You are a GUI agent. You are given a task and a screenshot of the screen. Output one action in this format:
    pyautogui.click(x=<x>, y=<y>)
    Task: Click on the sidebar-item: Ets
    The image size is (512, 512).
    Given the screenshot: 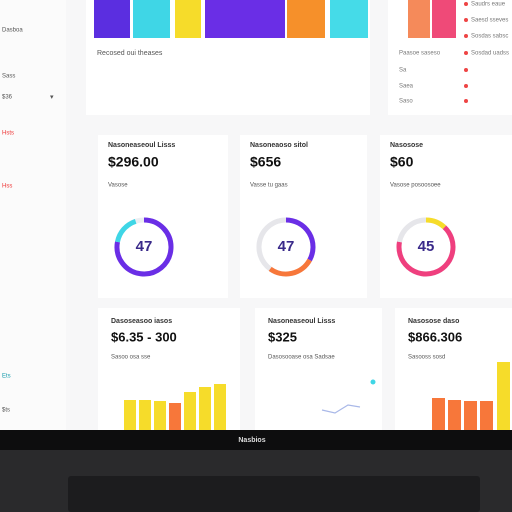 What is the action you would take?
    pyautogui.click(x=6, y=377)
    